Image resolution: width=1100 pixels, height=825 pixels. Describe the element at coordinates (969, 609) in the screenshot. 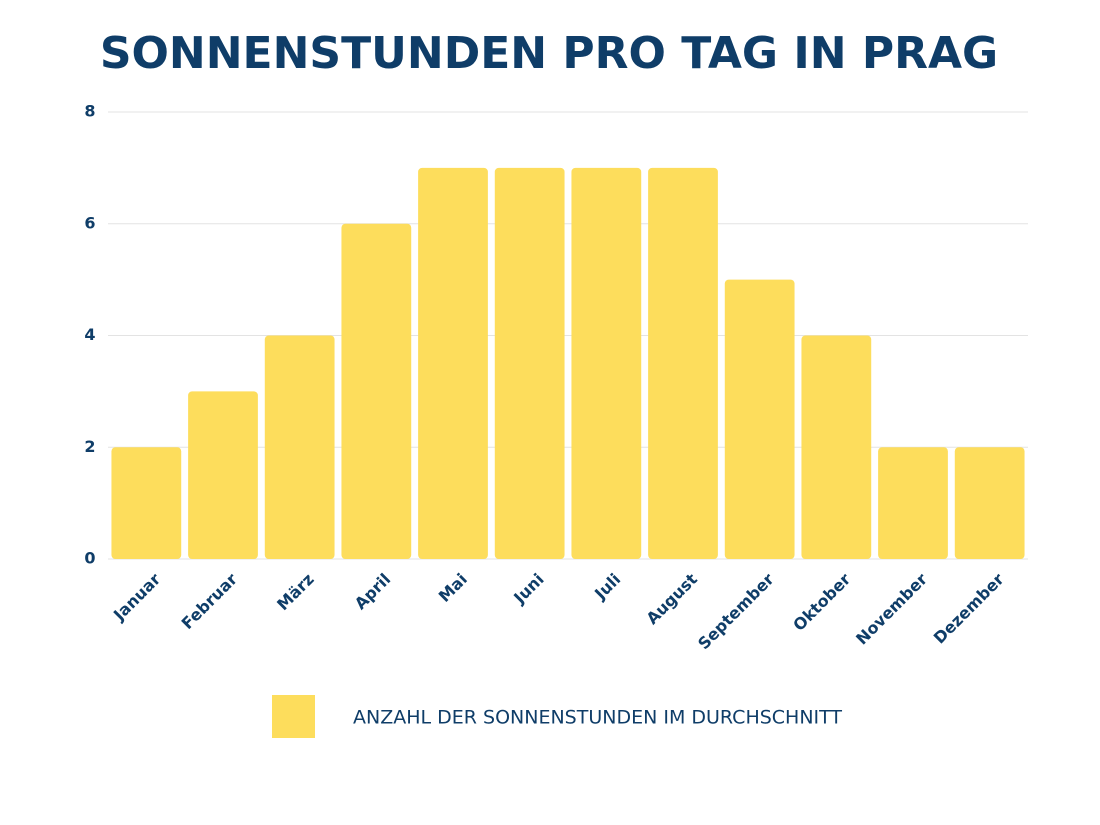

I see `x-tick-label: Dezember` at that location.